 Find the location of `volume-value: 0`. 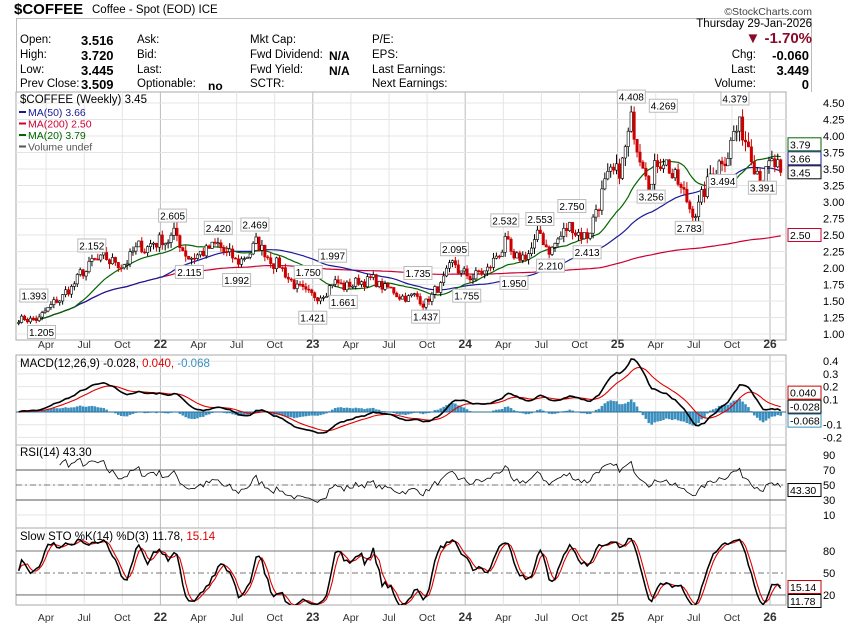

volume-value: 0 is located at coordinates (805, 84).